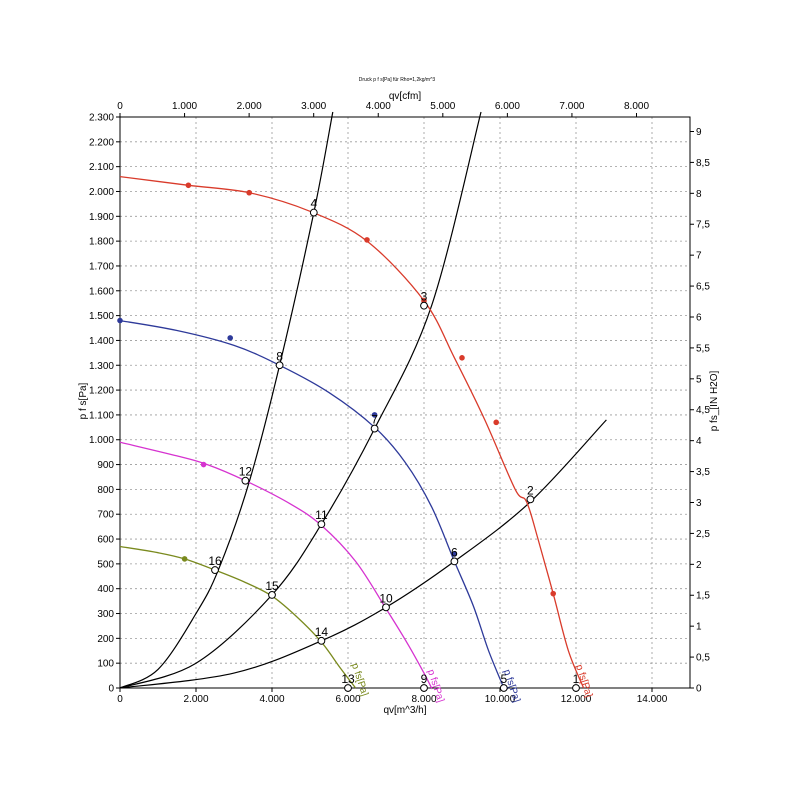 The height and width of the screenshot is (800, 800). Describe the element at coordinates (249, 106) in the screenshot. I see `x2-tick-label: 2.000` at that location.